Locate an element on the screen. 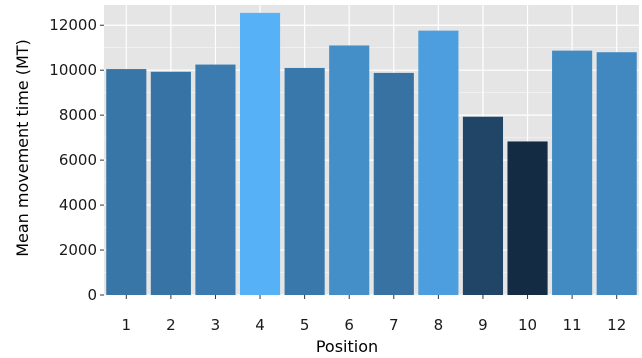  x-tick-label: 6 is located at coordinates (349, 325).